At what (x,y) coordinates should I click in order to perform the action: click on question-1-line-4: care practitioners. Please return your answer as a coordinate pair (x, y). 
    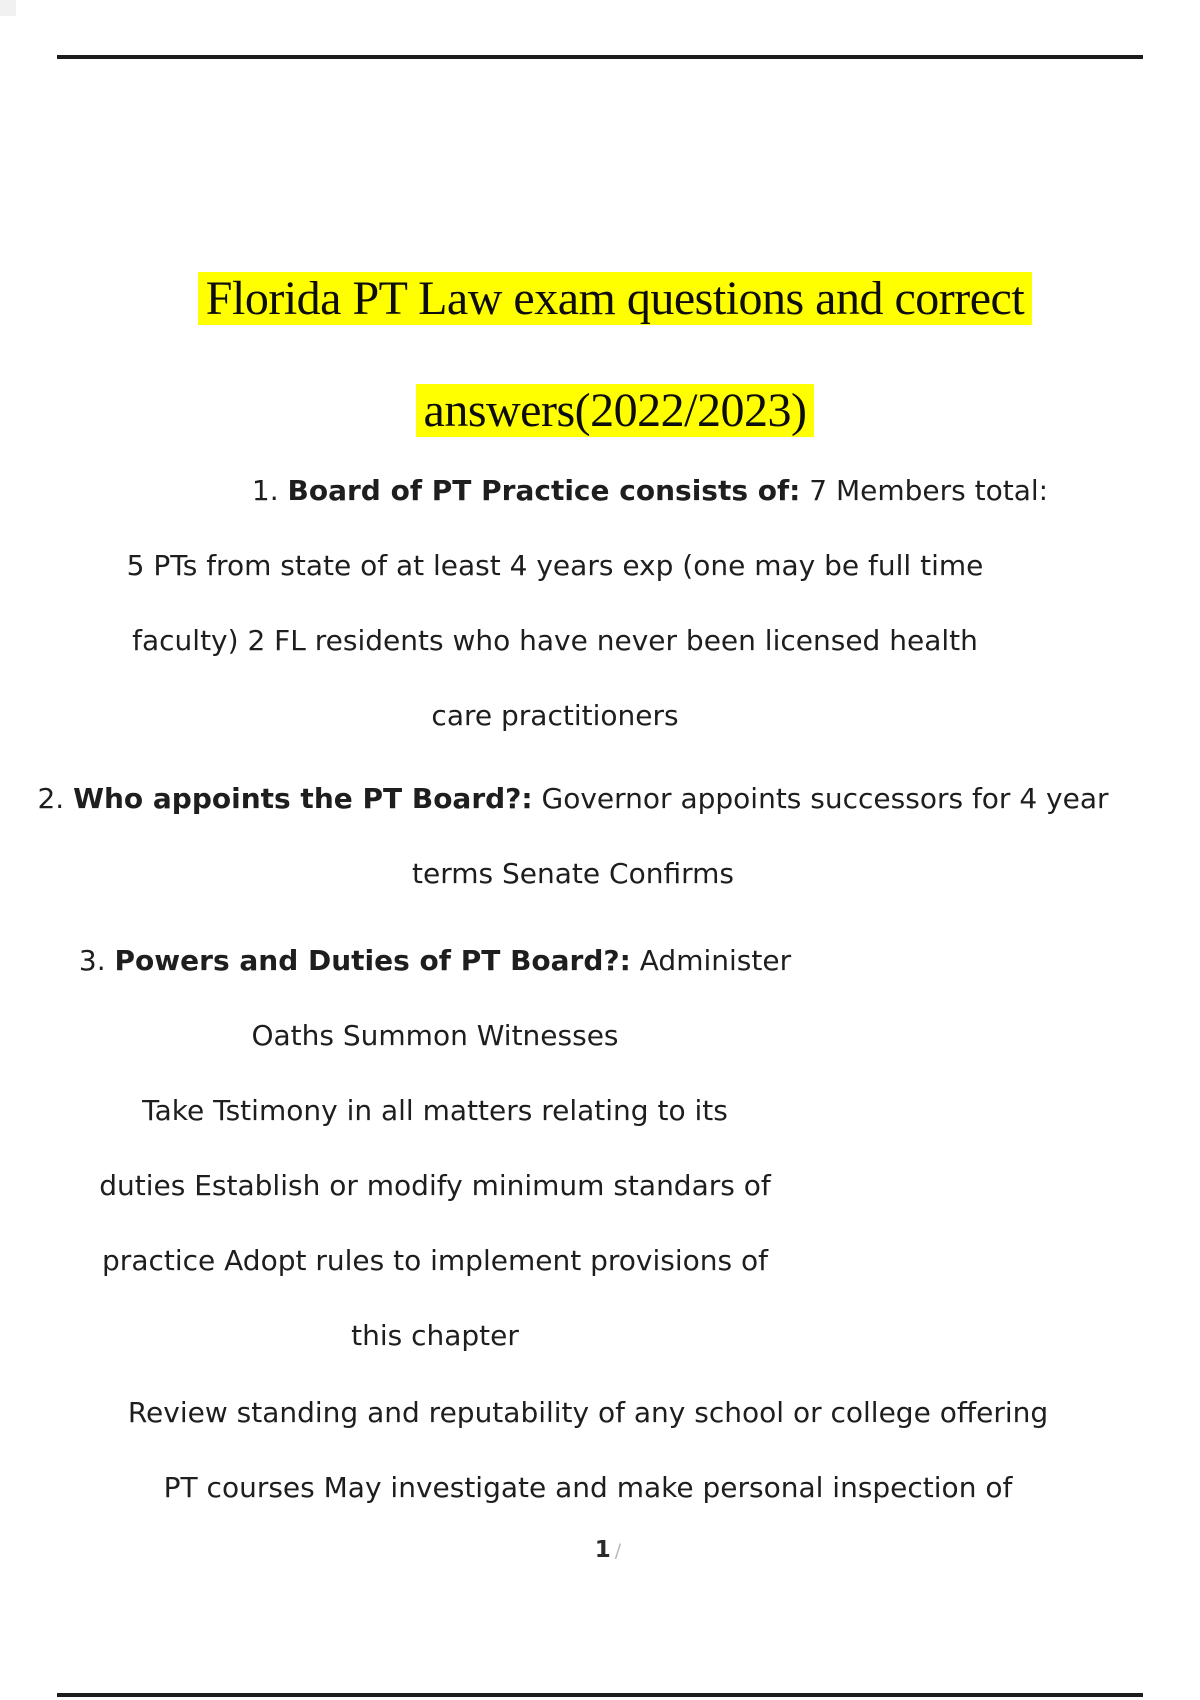
    Looking at the image, I should click on (555, 715).